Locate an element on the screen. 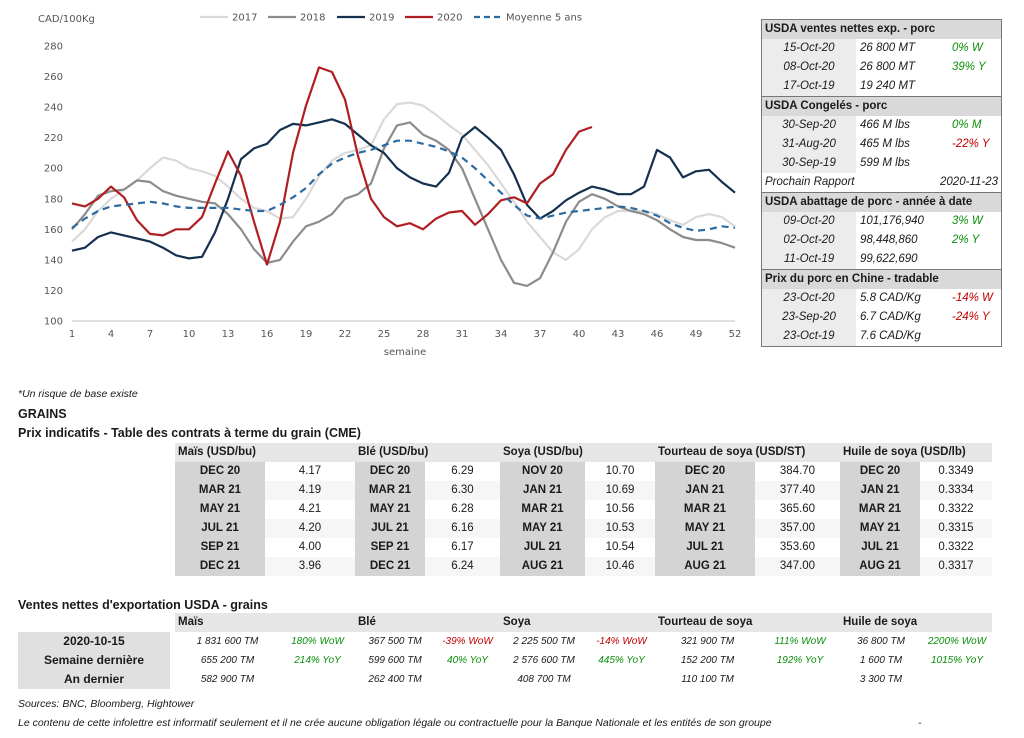 Image resolution: width=1024 pixels, height=738 pixels. y-tick-label: 220 is located at coordinates (53, 138).